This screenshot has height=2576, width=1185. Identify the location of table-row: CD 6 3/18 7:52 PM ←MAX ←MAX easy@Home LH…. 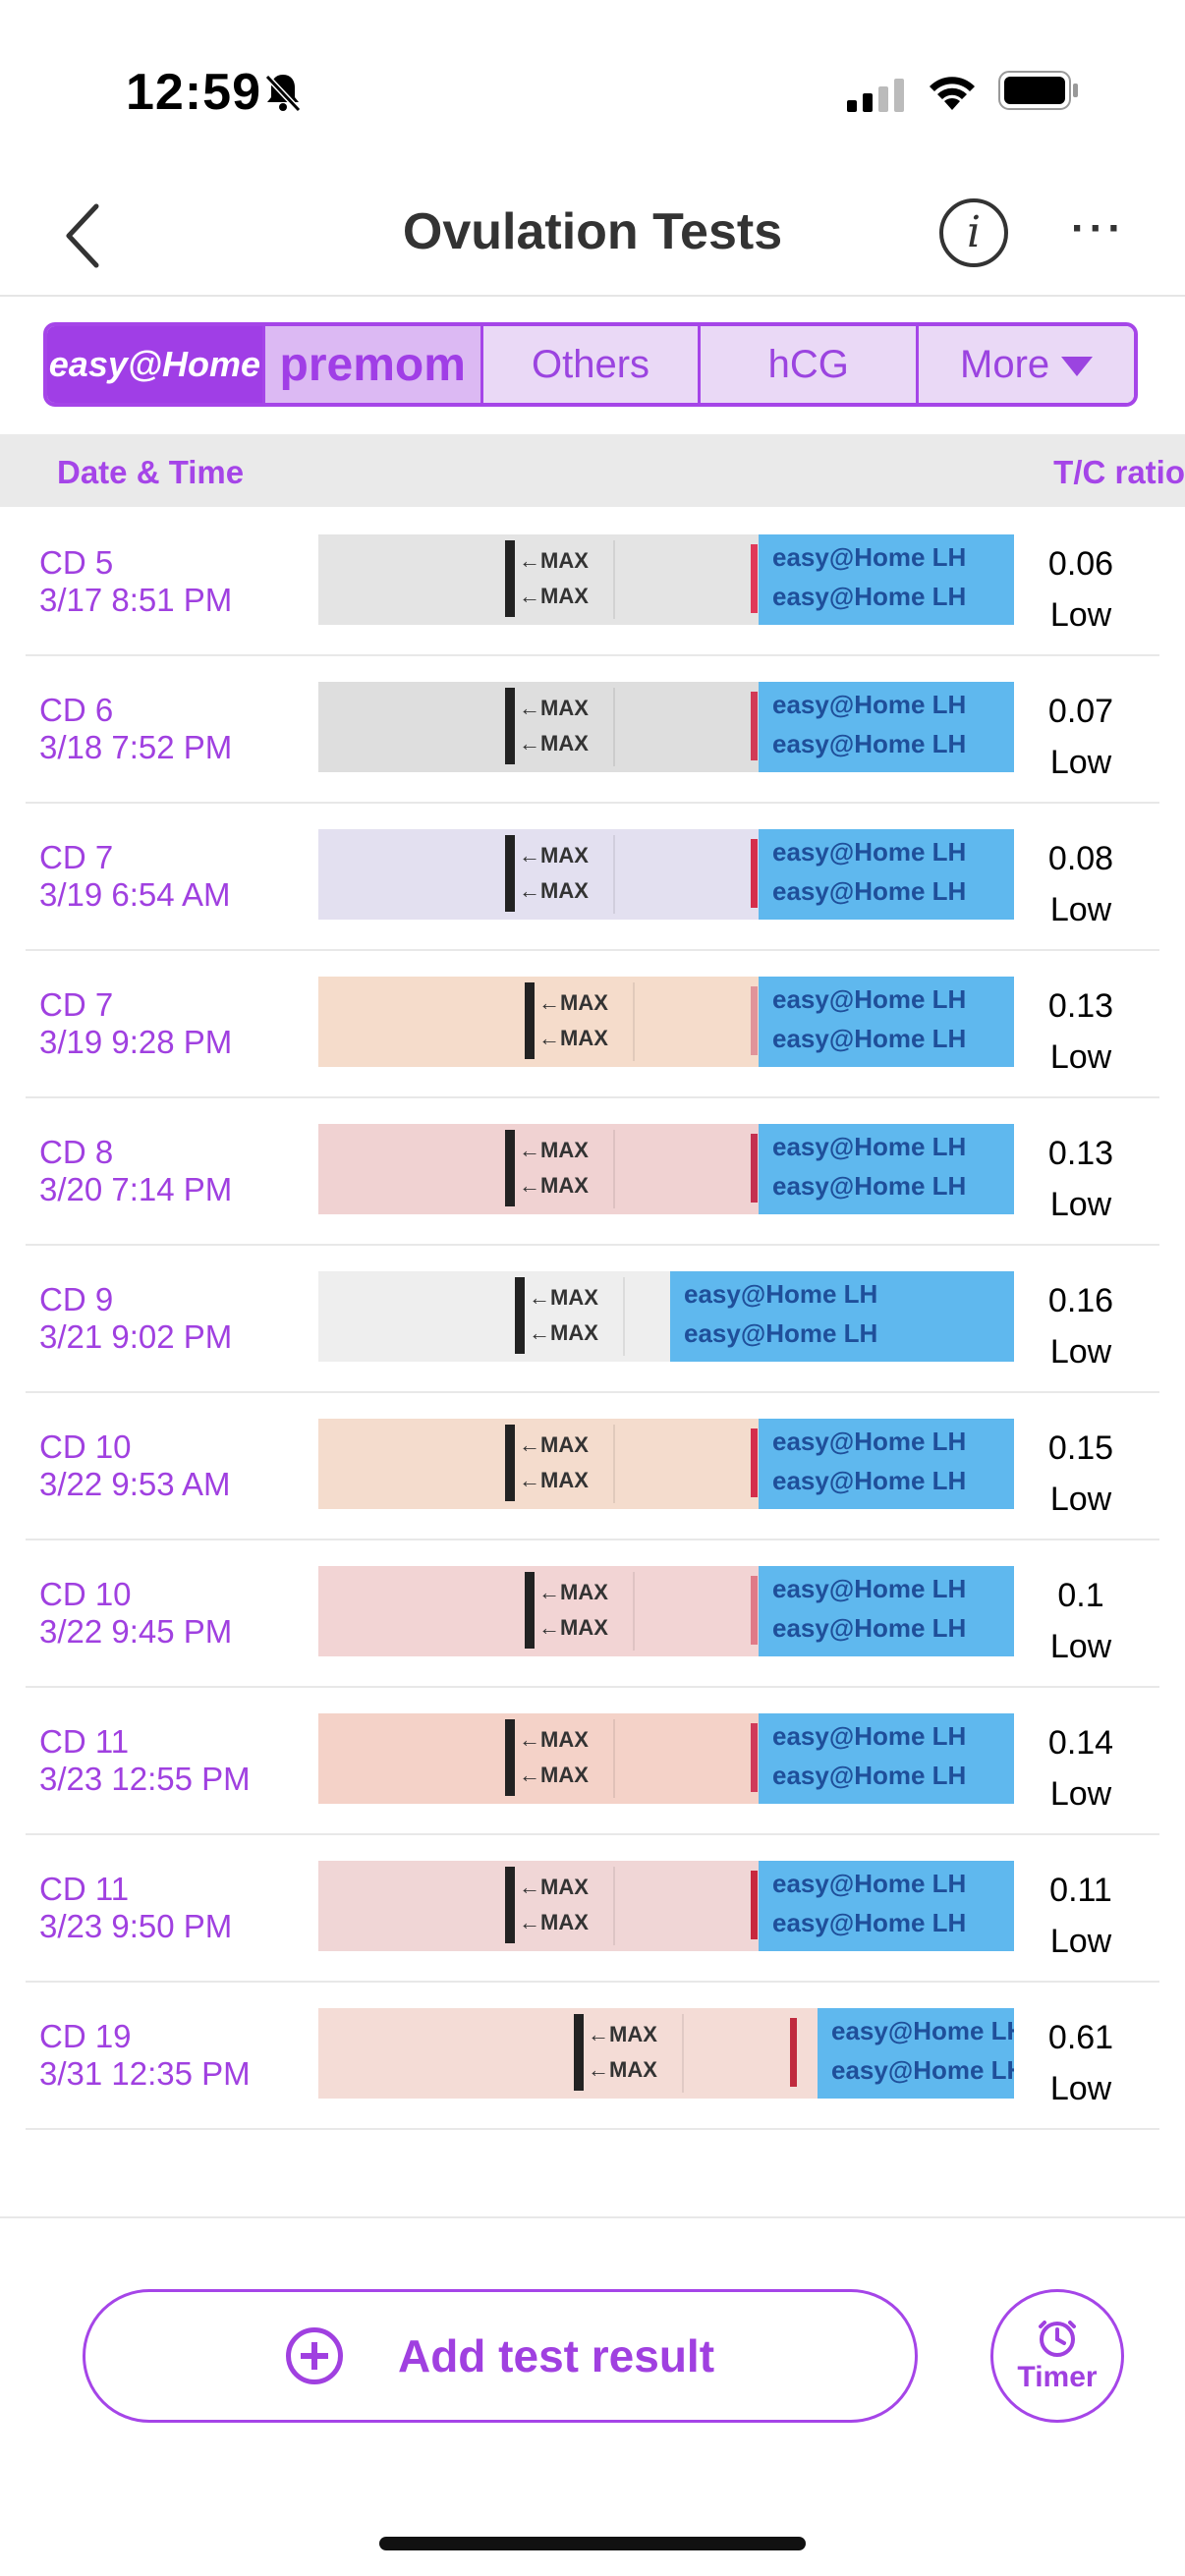
(592, 730).